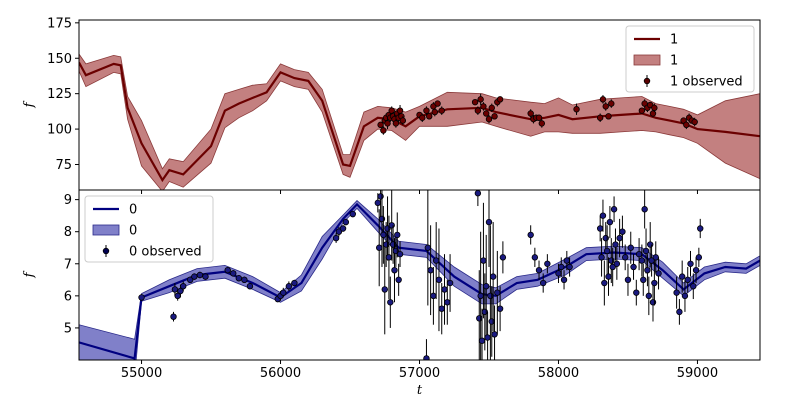 The width and height of the screenshot is (800, 400). What do you see at coordinates (165, 252) in the screenshot?
I see `legend-label: 0 observed` at bounding box center [165, 252].